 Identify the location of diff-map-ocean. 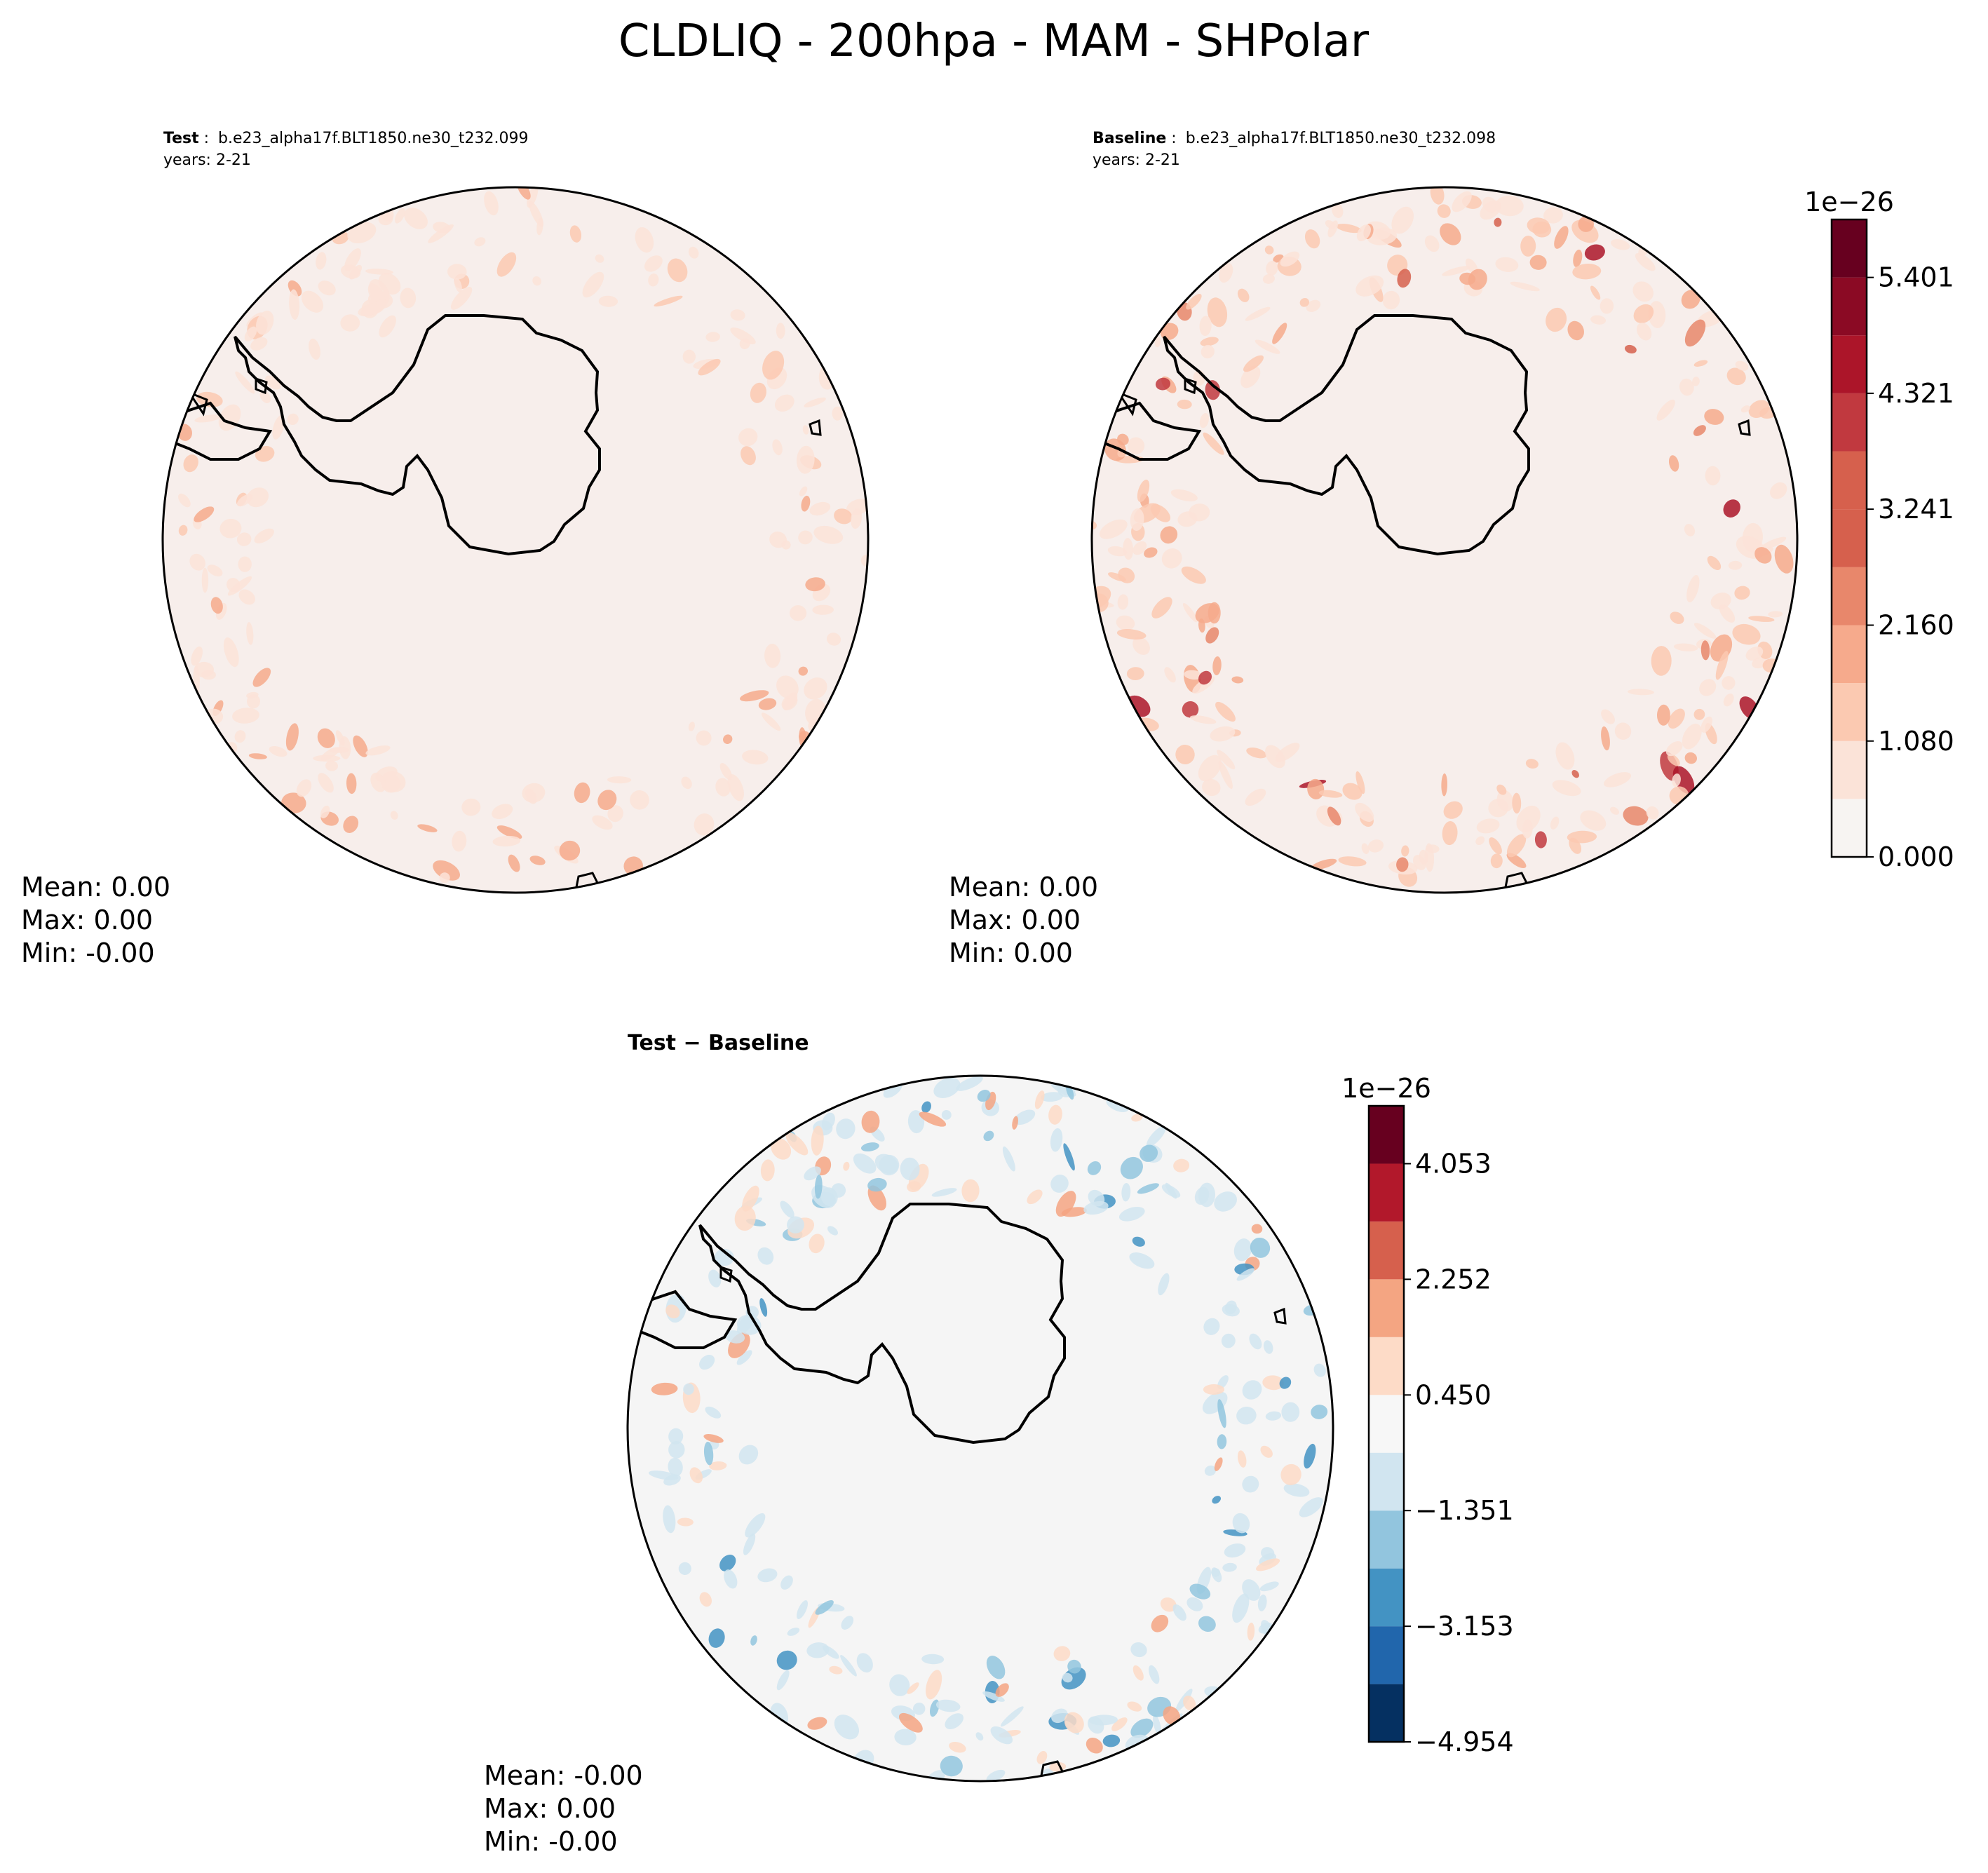
(981, 1429).